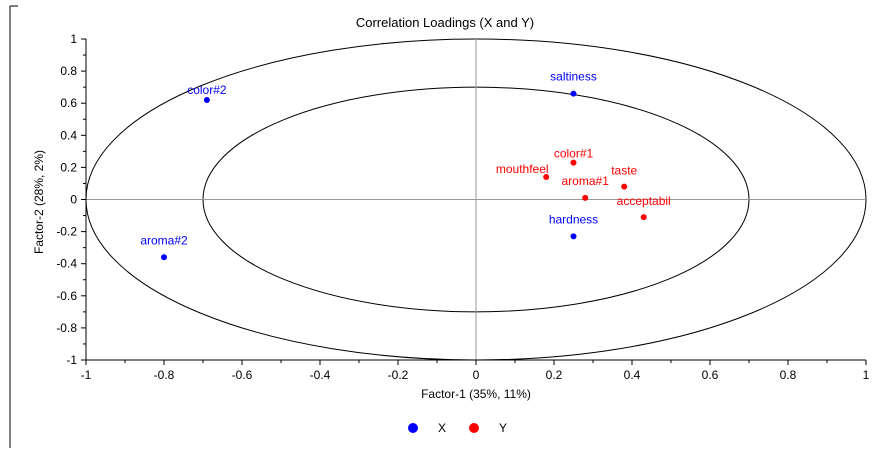  I want to click on x-tick-label: -0.2, so click(398, 375).